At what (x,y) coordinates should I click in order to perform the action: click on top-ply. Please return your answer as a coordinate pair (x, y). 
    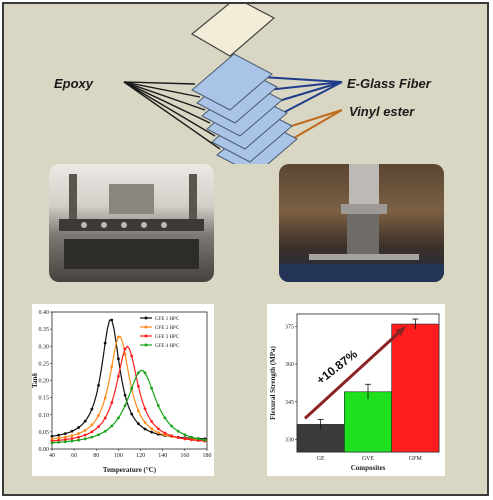
    Looking at the image, I should click on (233, 30).